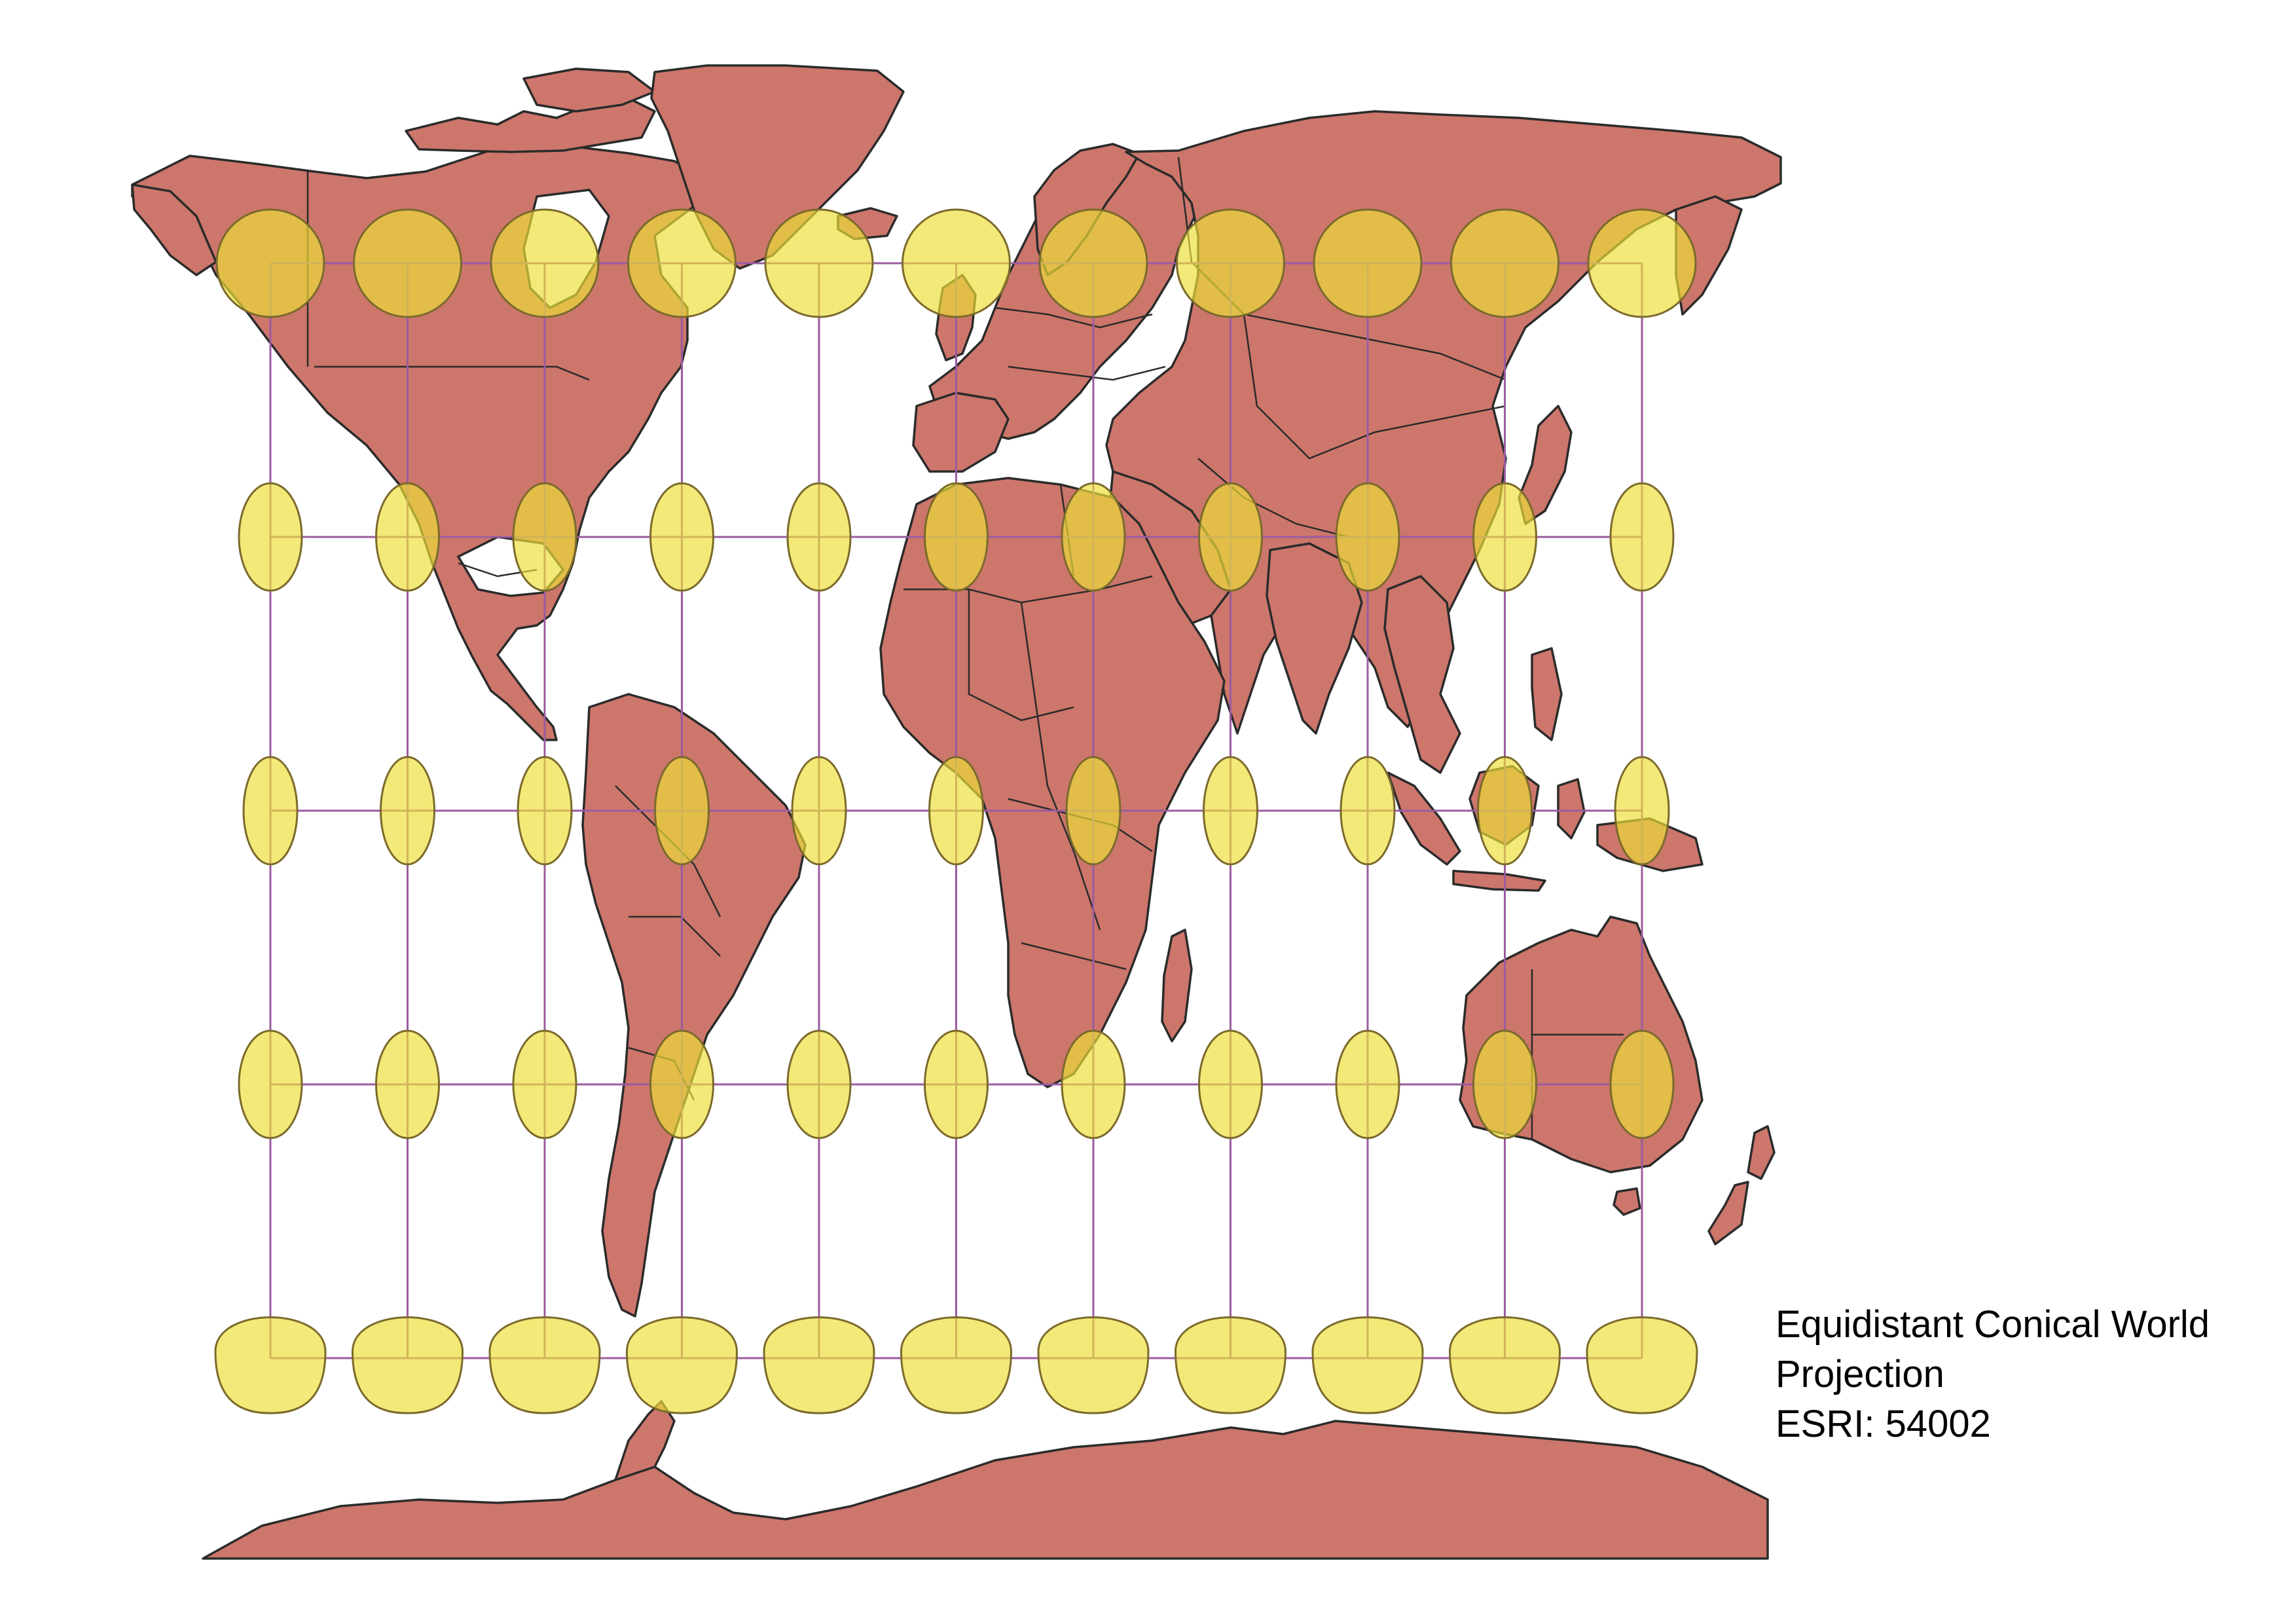 This screenshot has width=2296, height=1624. What do you see at coordinates (956, 1365) in the screenshot?
I see `indicatrix-lat-80-lon0` at bounding box center [956, 1365].